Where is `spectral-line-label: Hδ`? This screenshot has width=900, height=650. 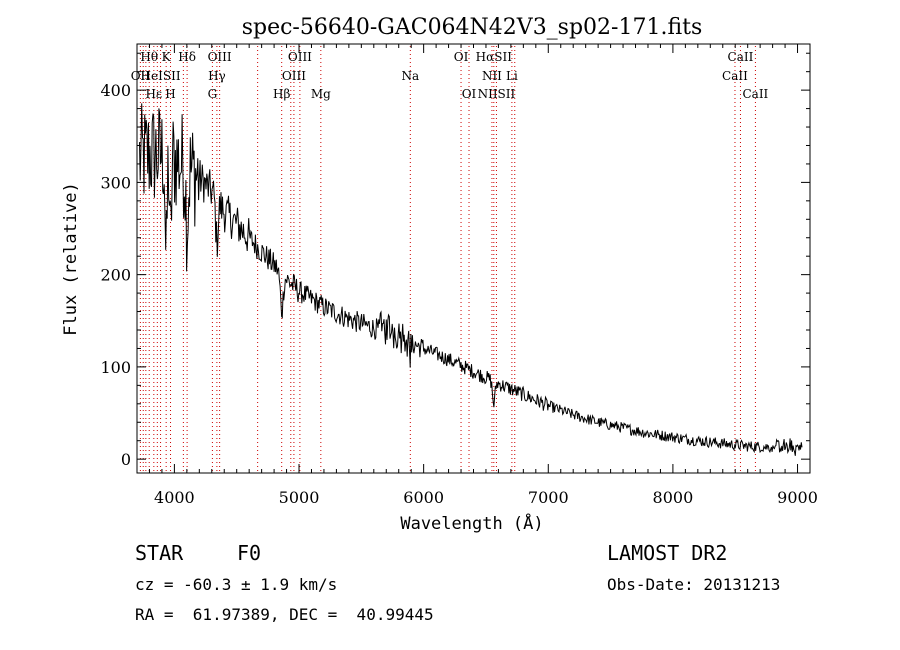 spectral-line-label: Hδ is located at coordinates (187, 57).